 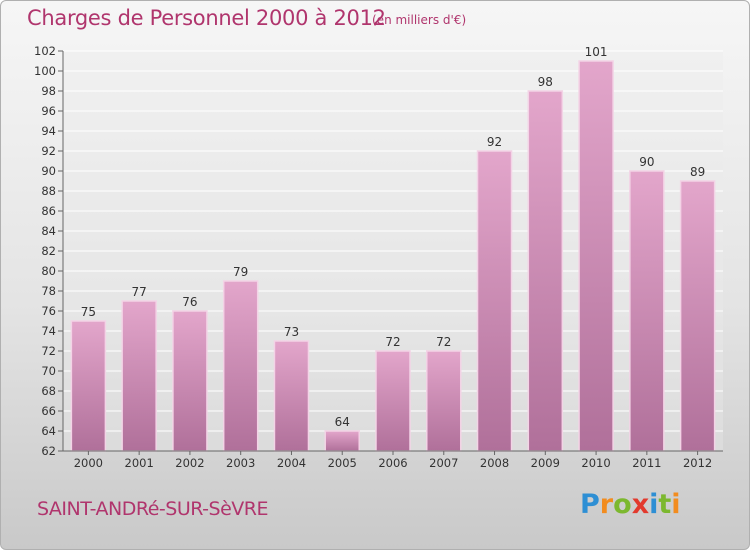 I want to click on y-tick-label: 90, so click(x=48, y=171).